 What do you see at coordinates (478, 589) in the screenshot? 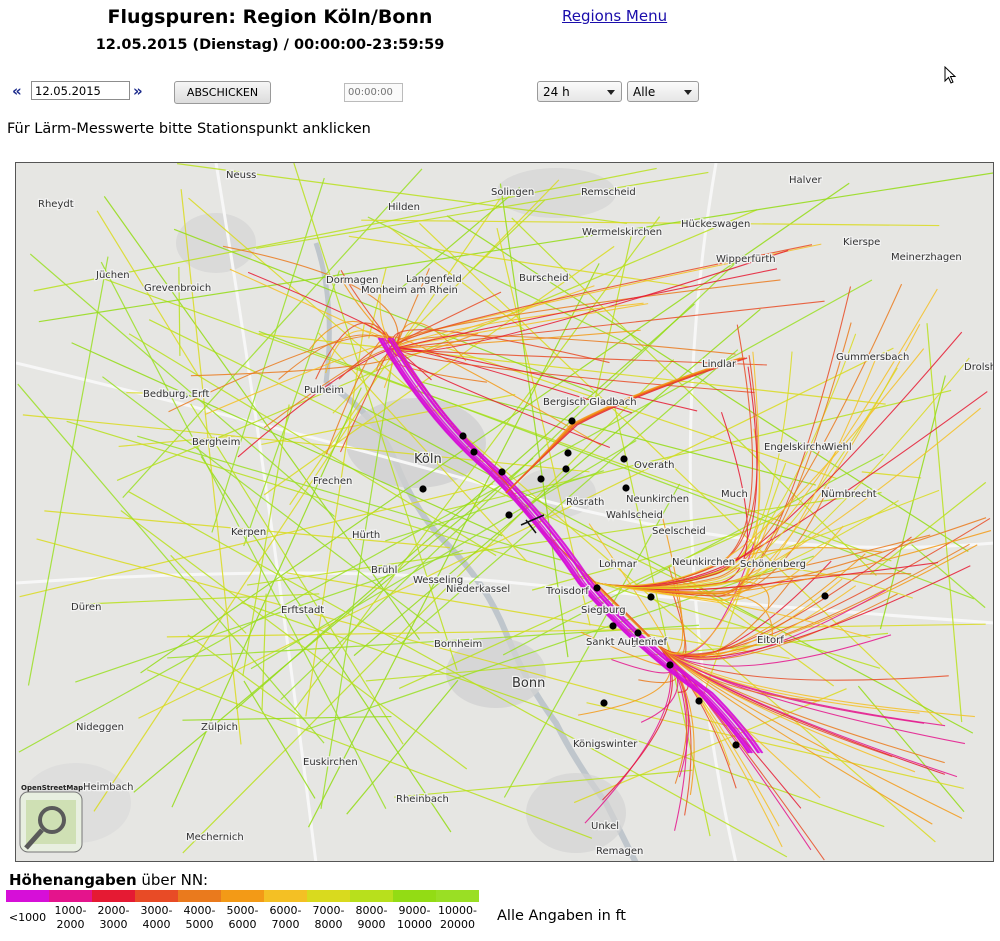
I see `place-label: Niederkassel` at bounding box center [478, 589].